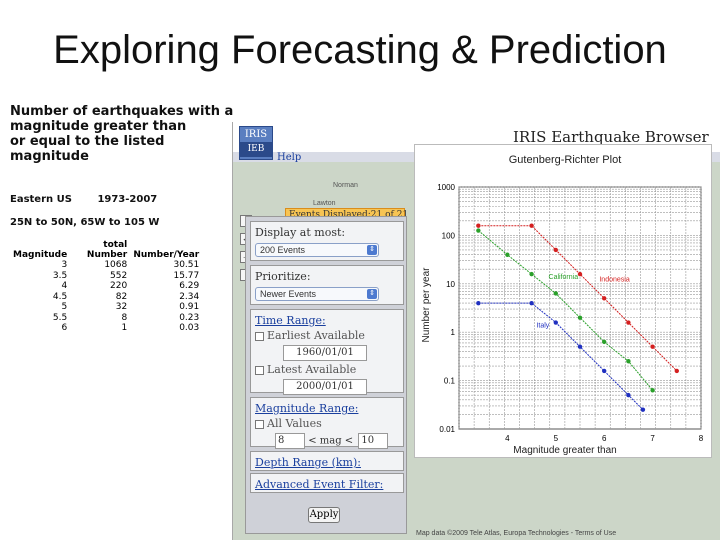 The width and height of the screenshot is (720, 540). I want to click on table-row: 3 1068 30.51, so click(106, 265).